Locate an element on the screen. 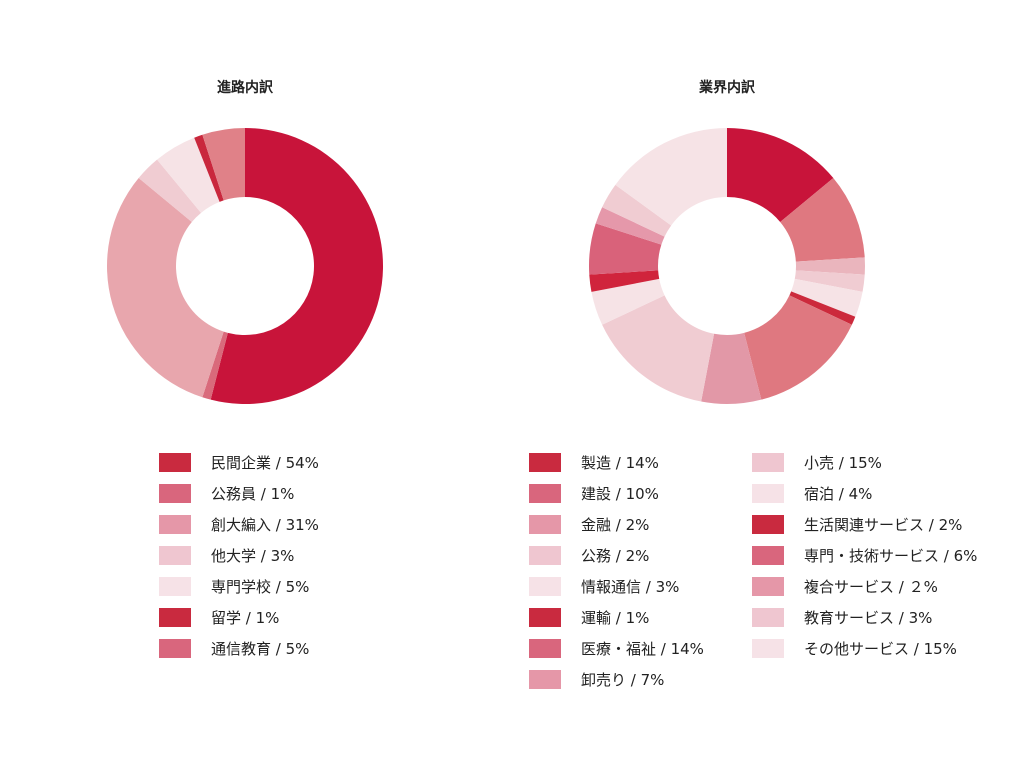  legend-item: 教育サービス / 3% is located at coordinates (842, 617).